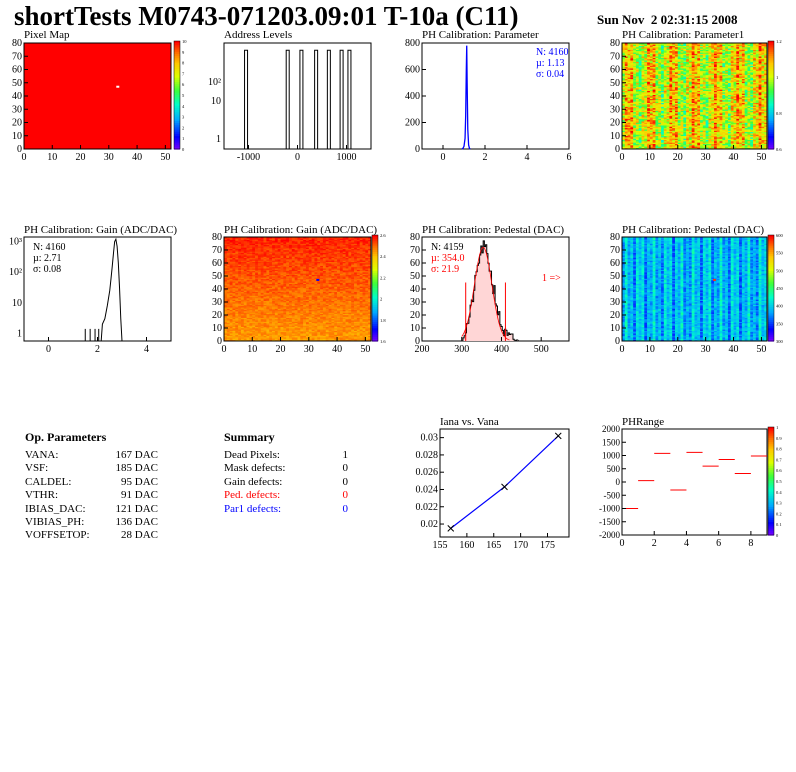 The image size is (796, 772). I want to click on address-peak, so click(301, 99).